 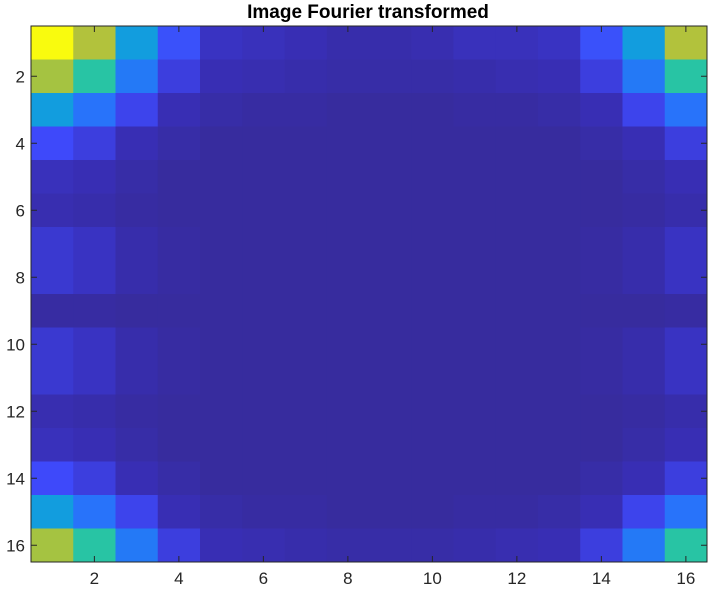 What do you see at coordinates (15, 478) in the screenshot?
I see `y-tick-label: 14` at bounding box center [15, 478].